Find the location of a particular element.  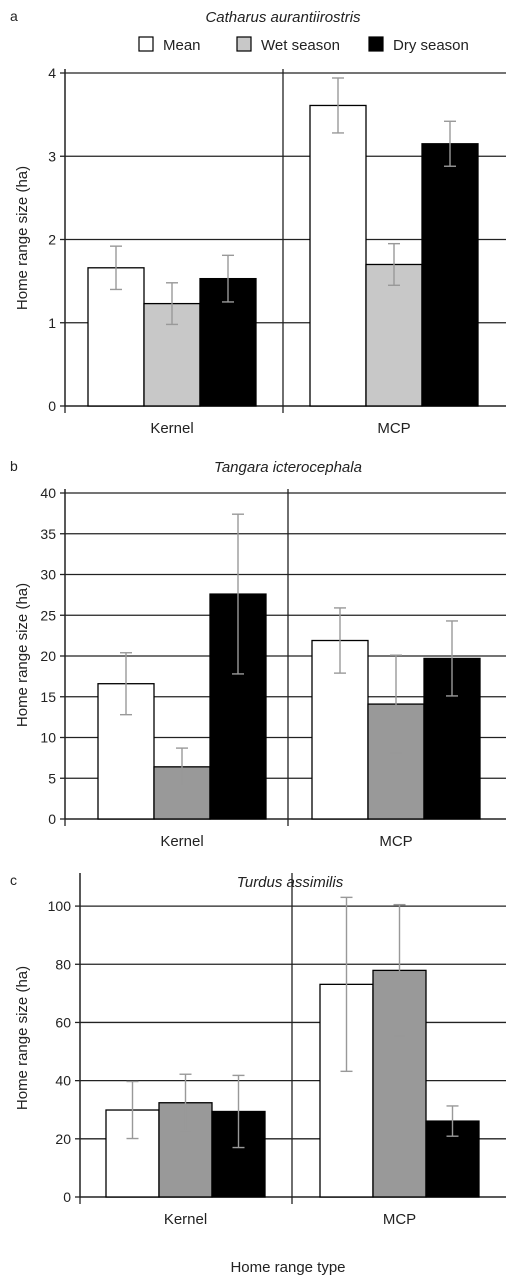

panel-b-ytick-label: 0 is located at coordinates (52, 819).